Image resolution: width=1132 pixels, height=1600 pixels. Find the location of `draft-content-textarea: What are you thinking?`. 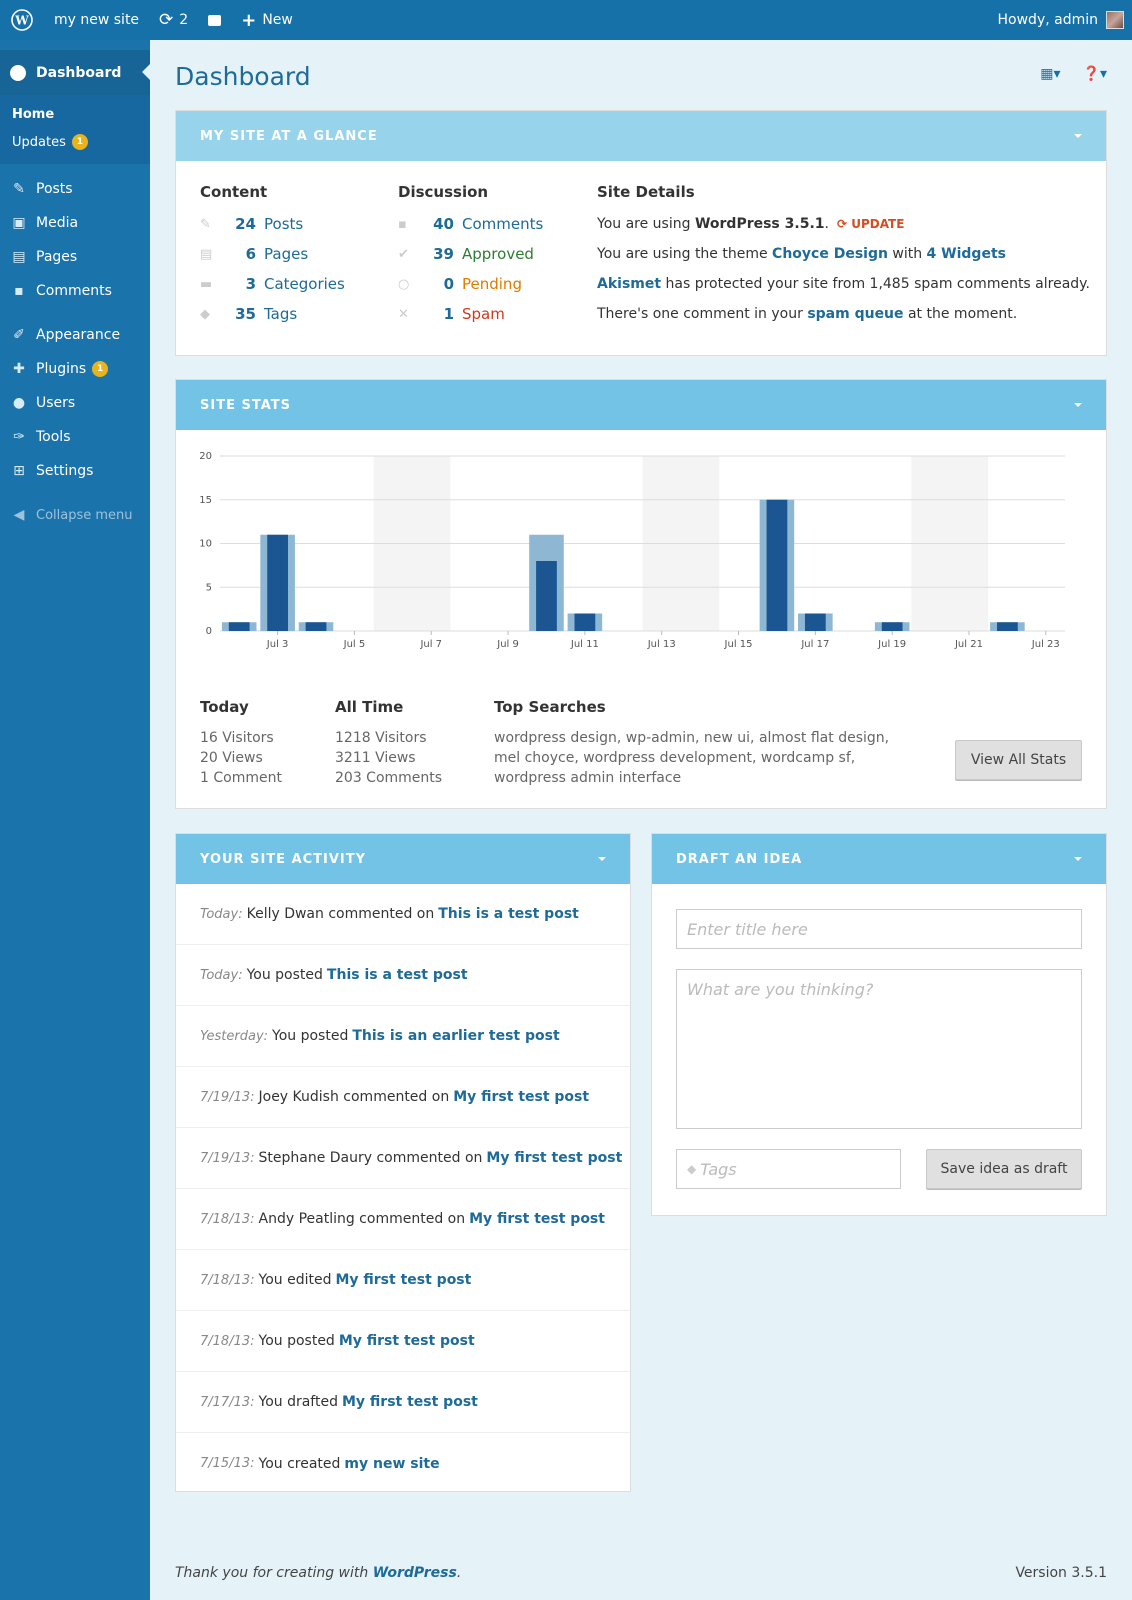

draft-content-textarea: What are you thinking? is located at coordinates (879, 1049).